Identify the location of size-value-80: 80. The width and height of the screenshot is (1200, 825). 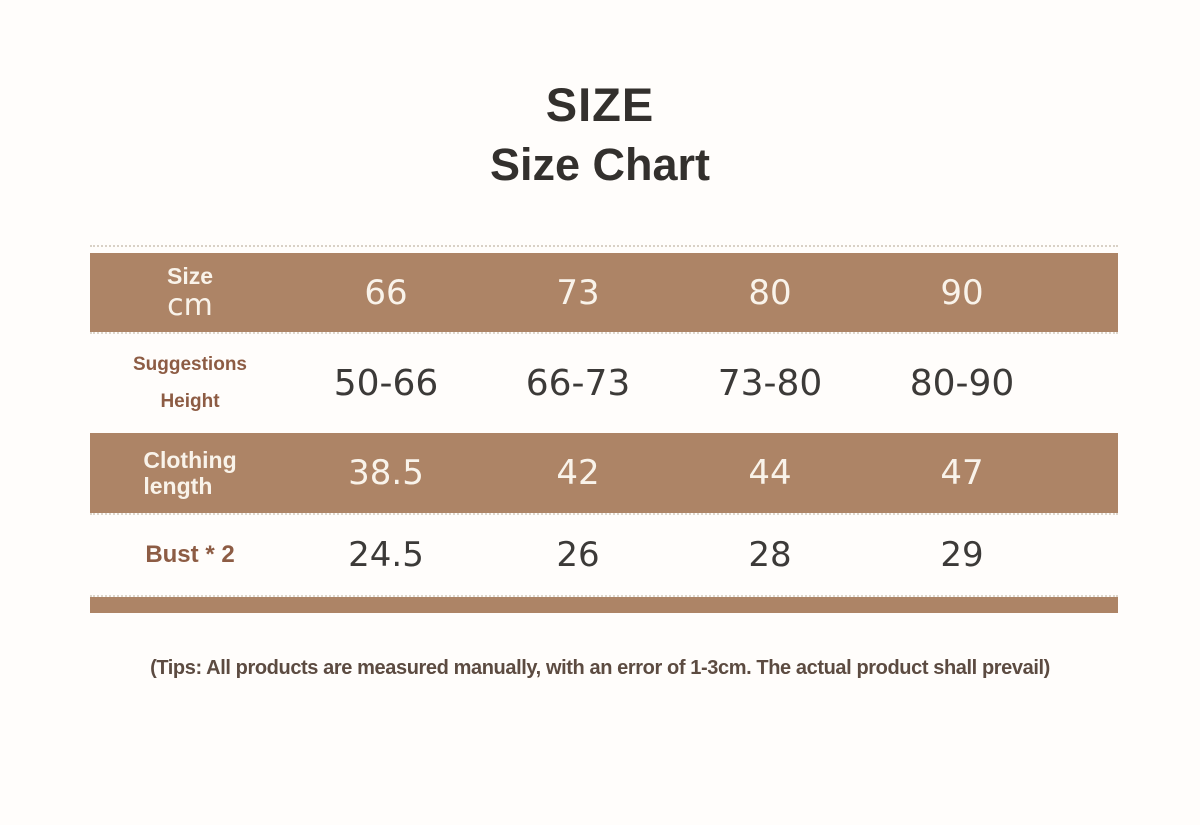
(770, 292).